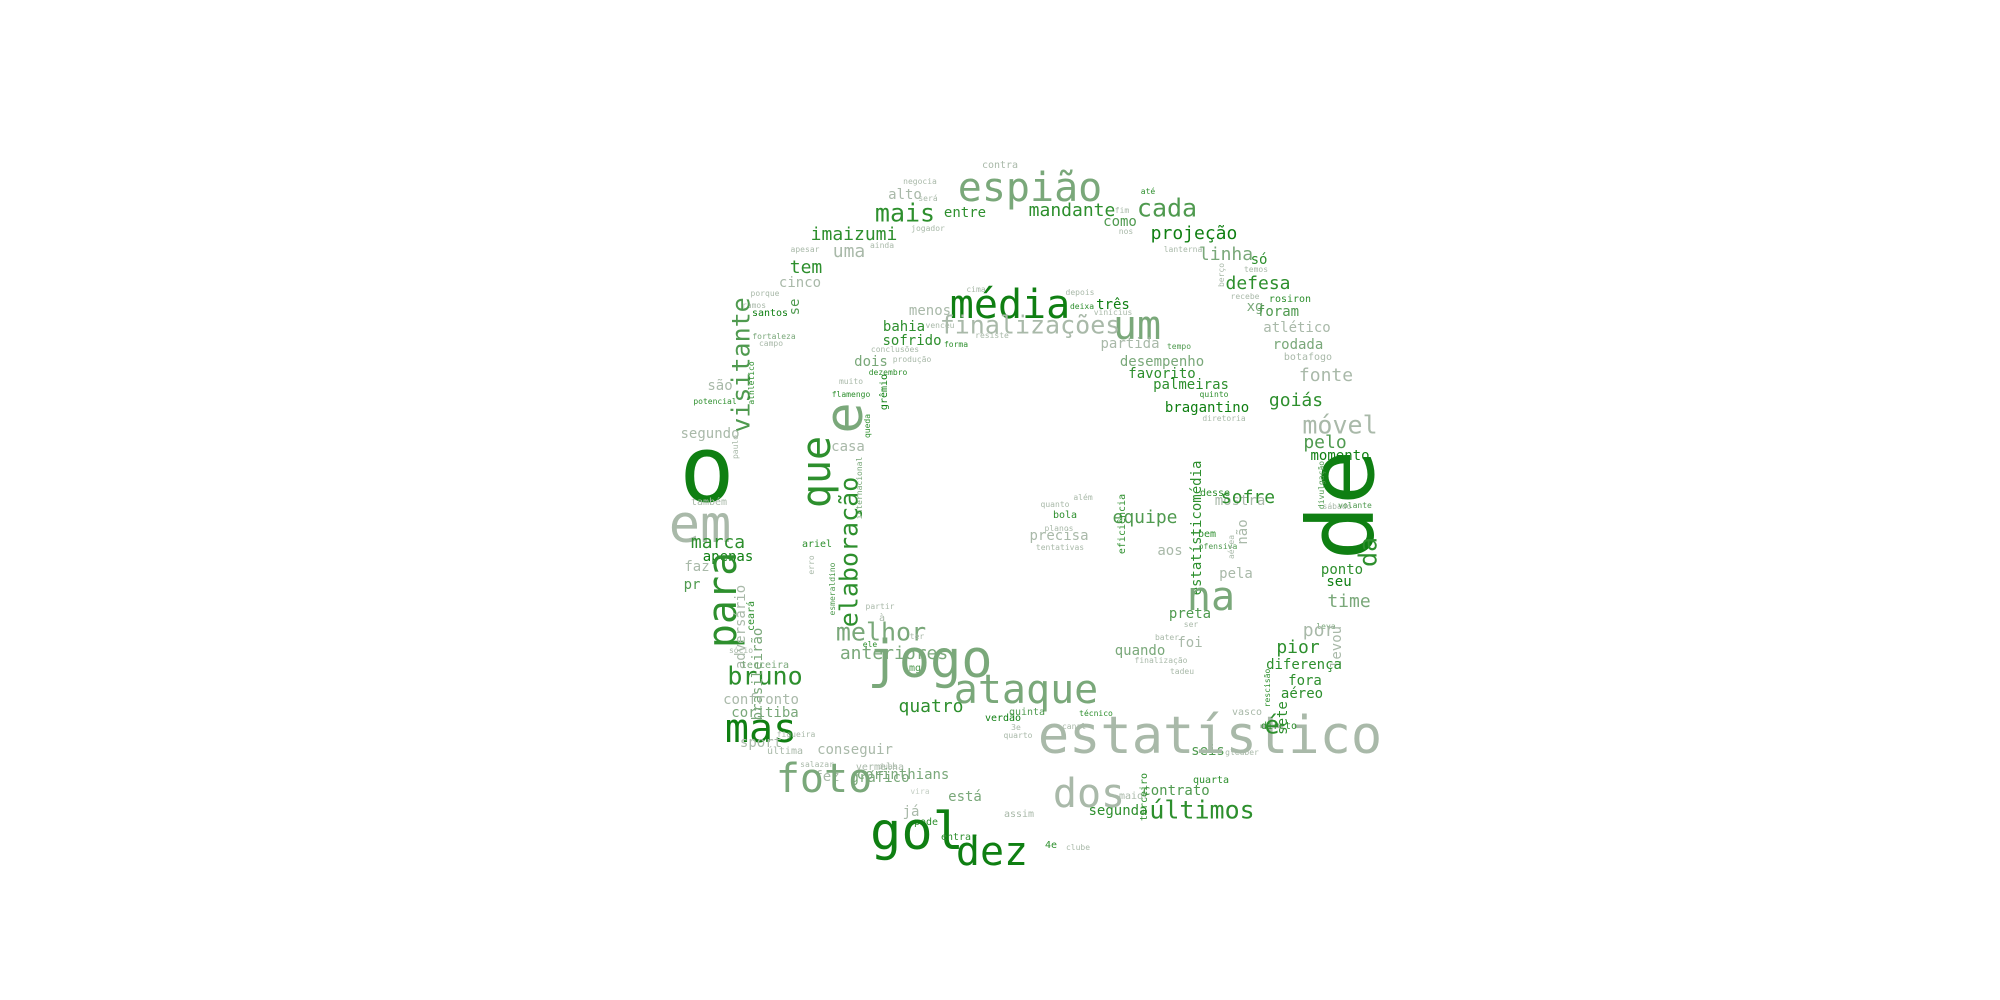  I want to click on cloud-word: depois, so click(1080, 292).